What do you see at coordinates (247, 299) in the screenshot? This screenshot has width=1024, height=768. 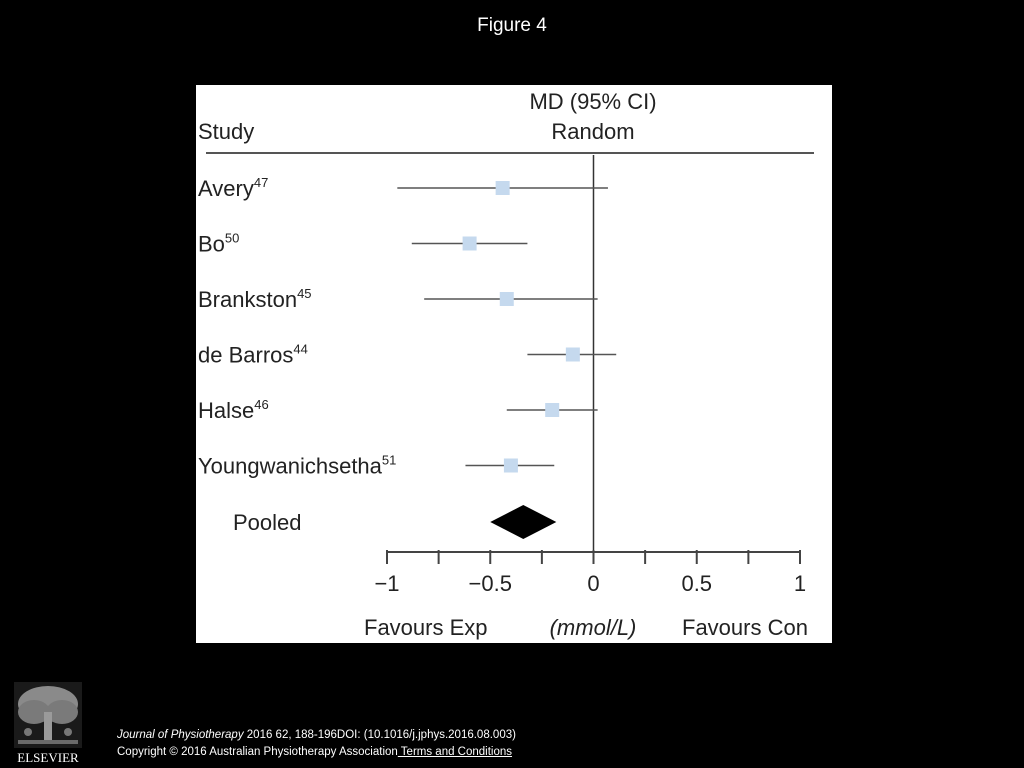 I see `study-brankston-name: Brankston` at bounding box center [247, 299].